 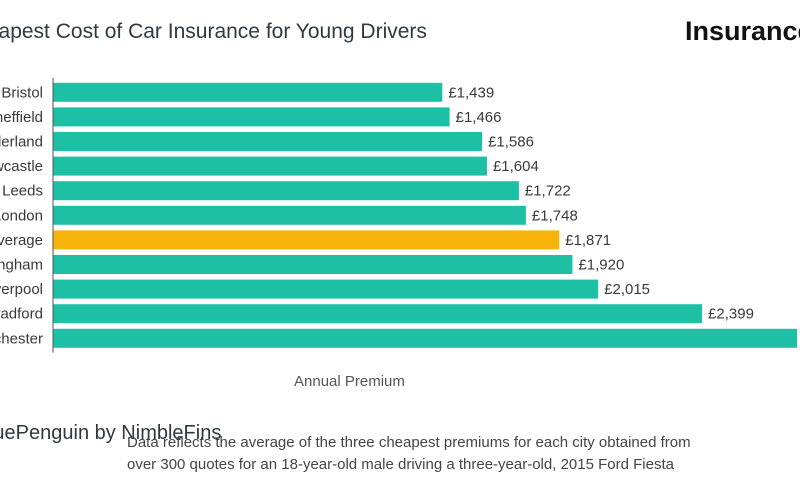 I want to click on bar-leeds, so click(x=286, y=191).